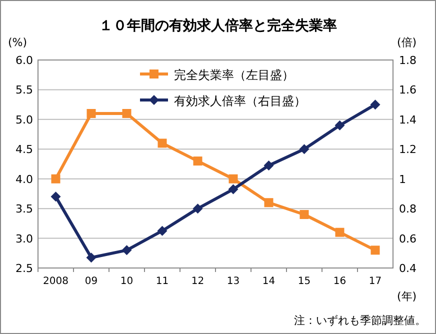 Image resolution: width=436 pixels, height=334 pixels. What do you see at coordinates (24, 179) in the screenshot?
I see `y-tick-label: 4.0` at bounding box center [24, 179].